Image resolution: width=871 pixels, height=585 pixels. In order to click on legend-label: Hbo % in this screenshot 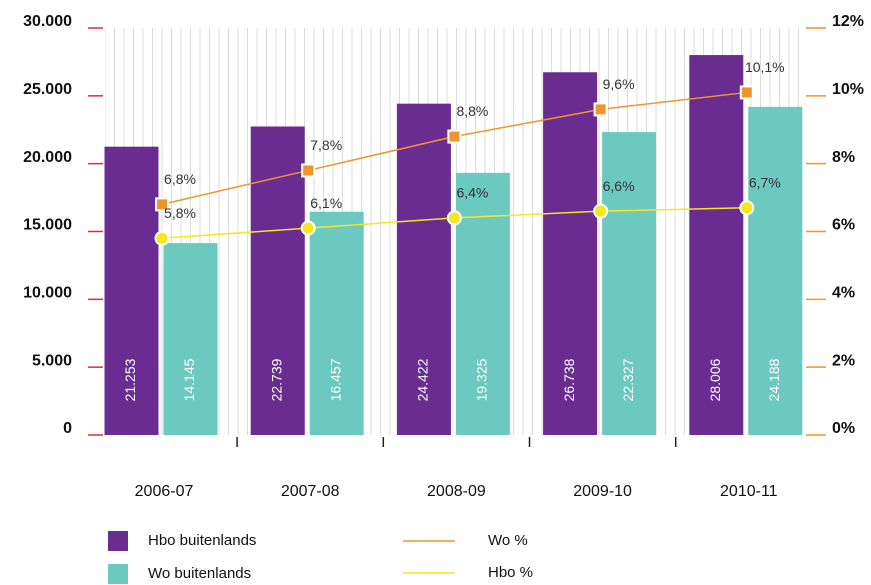, I will do `click(510, 572)`.